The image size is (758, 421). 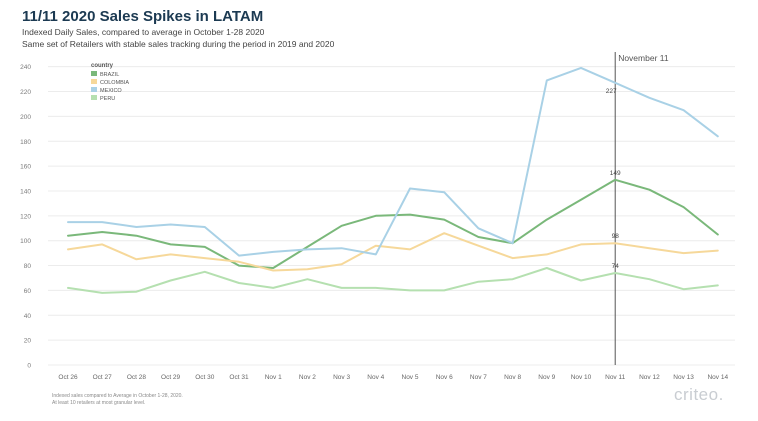 What do you see at coordinates (615, 173) in the screenshot?
I see `data-label: 149` at bounding box center [615, 173].